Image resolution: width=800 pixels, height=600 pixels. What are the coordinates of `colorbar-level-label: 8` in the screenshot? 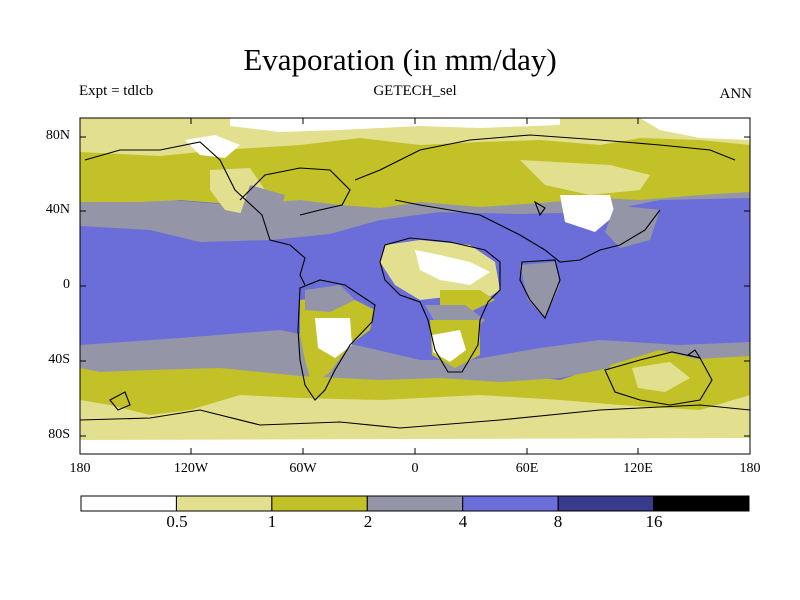 It's located at (558, 521).